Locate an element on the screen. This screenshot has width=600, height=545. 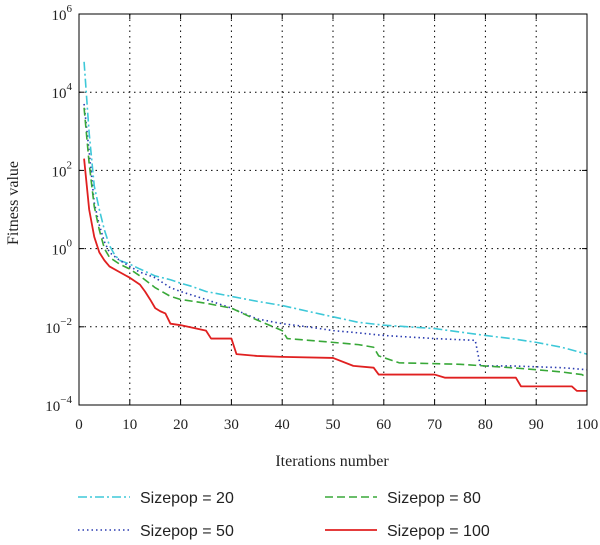
y-tick-label: 10² is located at coordinates (62, 169).